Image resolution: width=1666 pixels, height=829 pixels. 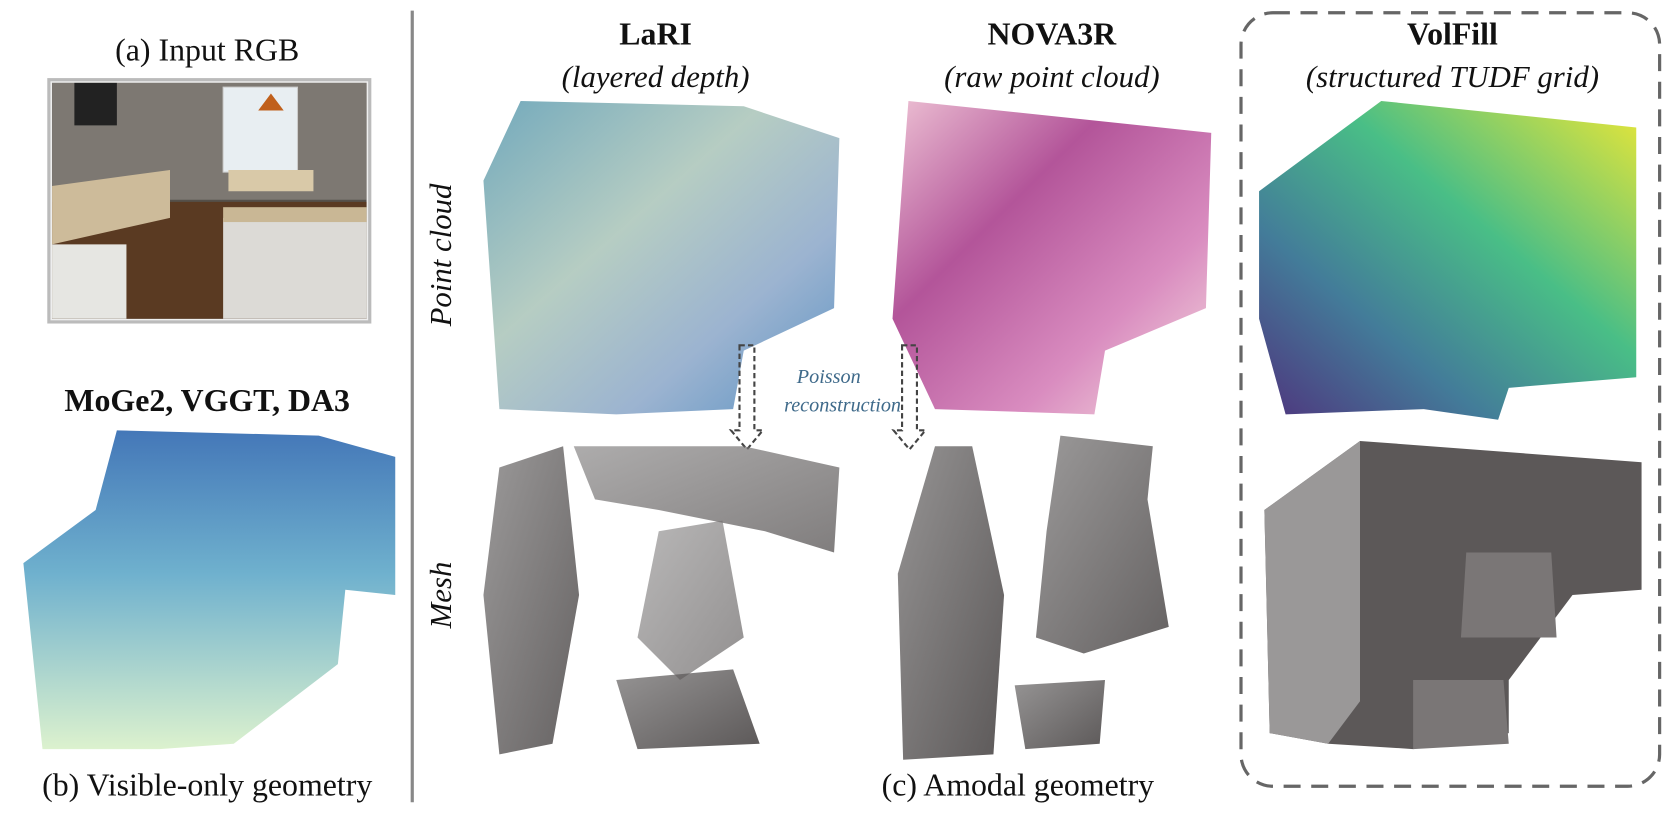 I want to click on volfill-point-cloud, so click(x=1448, y=260).